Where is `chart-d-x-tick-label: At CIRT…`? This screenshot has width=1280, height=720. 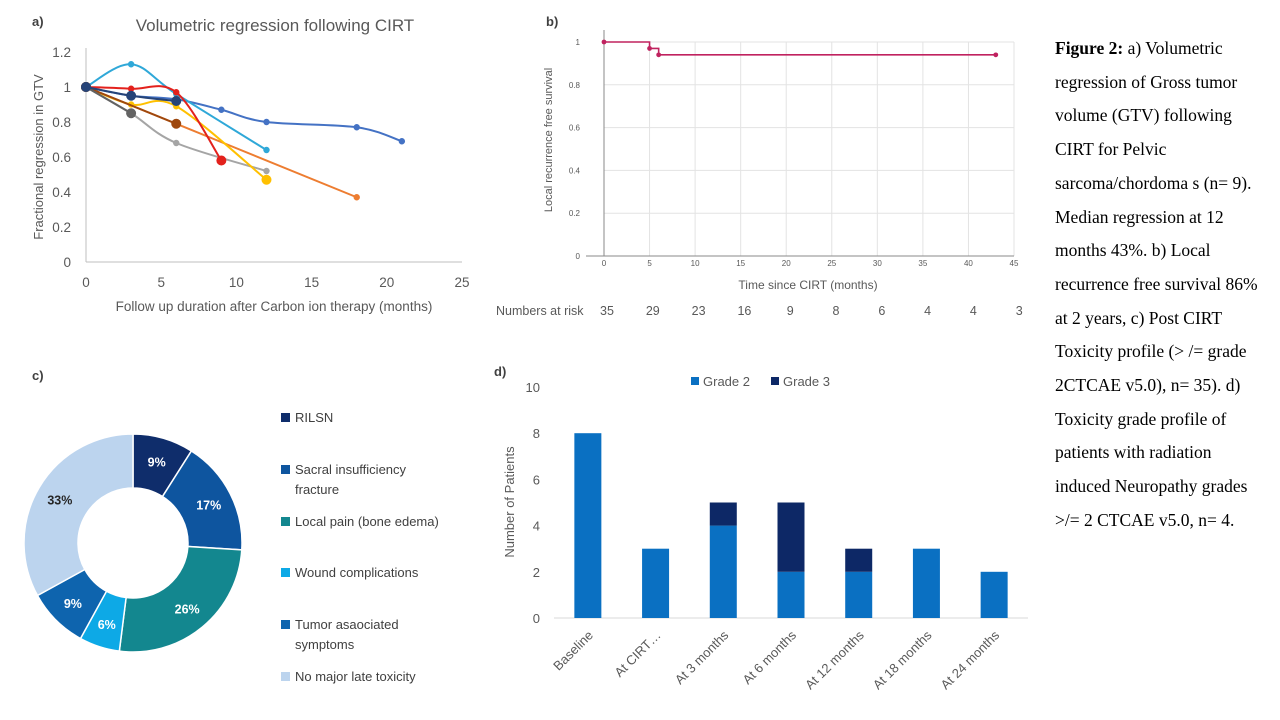 chart-d-x-tick-label: At CIRT… is located at coordinates (637, 654).